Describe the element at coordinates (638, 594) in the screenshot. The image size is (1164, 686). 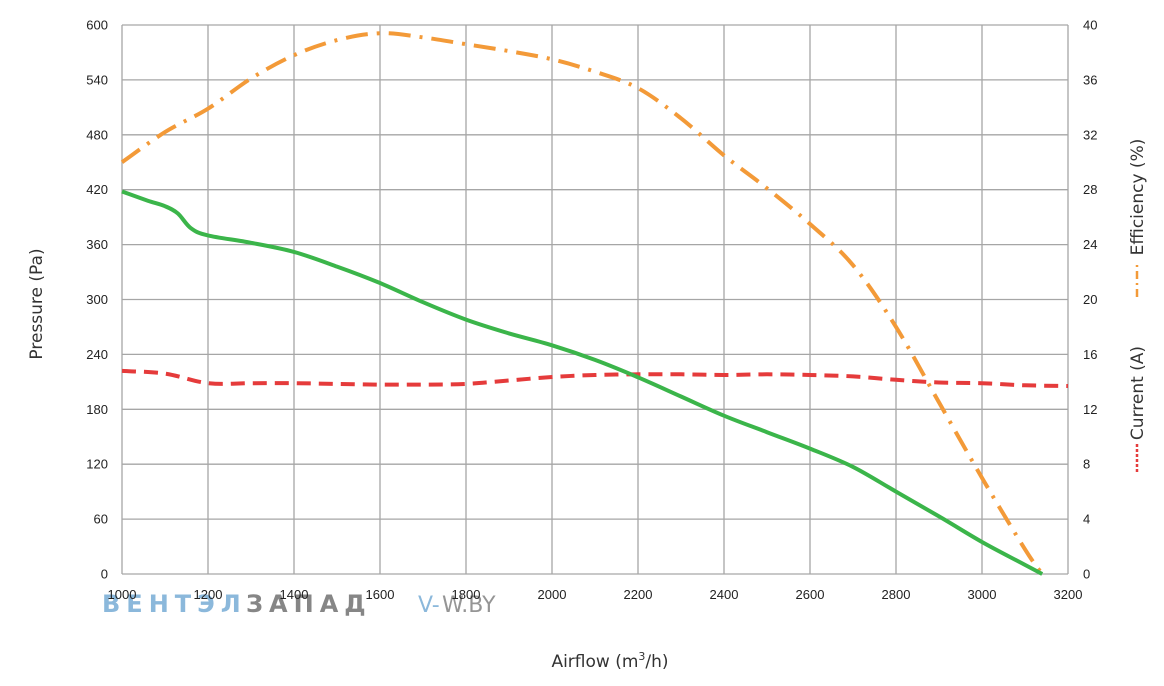
I see `x-tick-label: 2200` at that location.